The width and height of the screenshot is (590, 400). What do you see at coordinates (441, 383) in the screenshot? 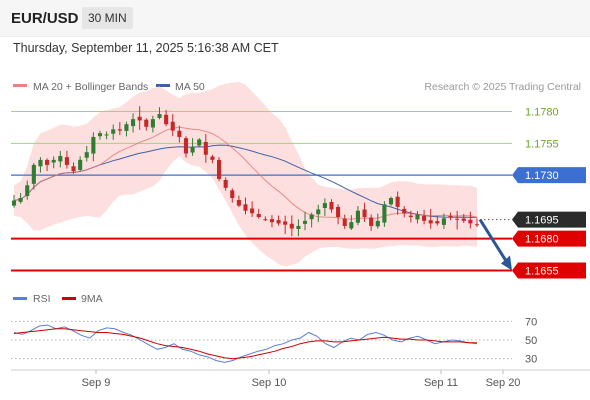
I see `time-tick-label: Sep 11` at bounding box center [441, 383].